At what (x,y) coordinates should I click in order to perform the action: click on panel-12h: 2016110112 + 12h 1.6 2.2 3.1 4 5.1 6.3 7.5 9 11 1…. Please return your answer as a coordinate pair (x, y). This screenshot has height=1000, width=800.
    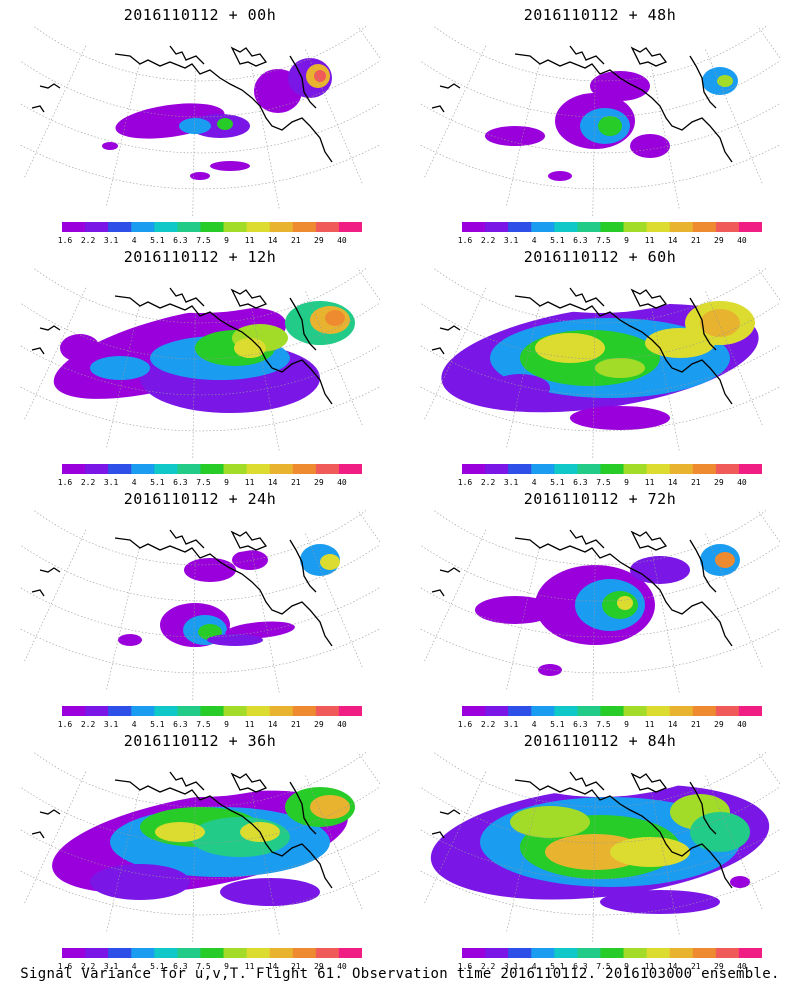
    Looking at the image, I should click on (200, 367).